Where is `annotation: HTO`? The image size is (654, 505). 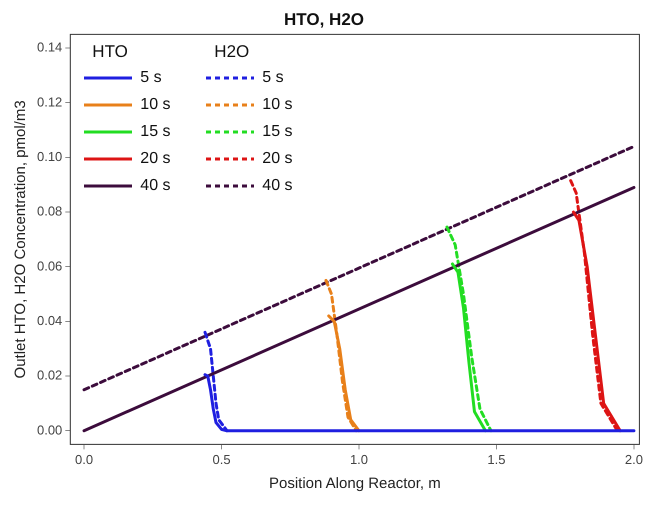 annotation: HTO is located at coordinates (110, 52).